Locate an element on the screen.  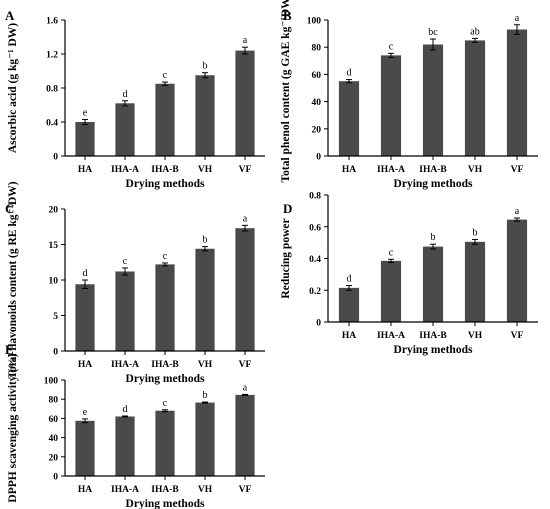
y-tick-label: 1.6 is located at coordinates (52, 22).